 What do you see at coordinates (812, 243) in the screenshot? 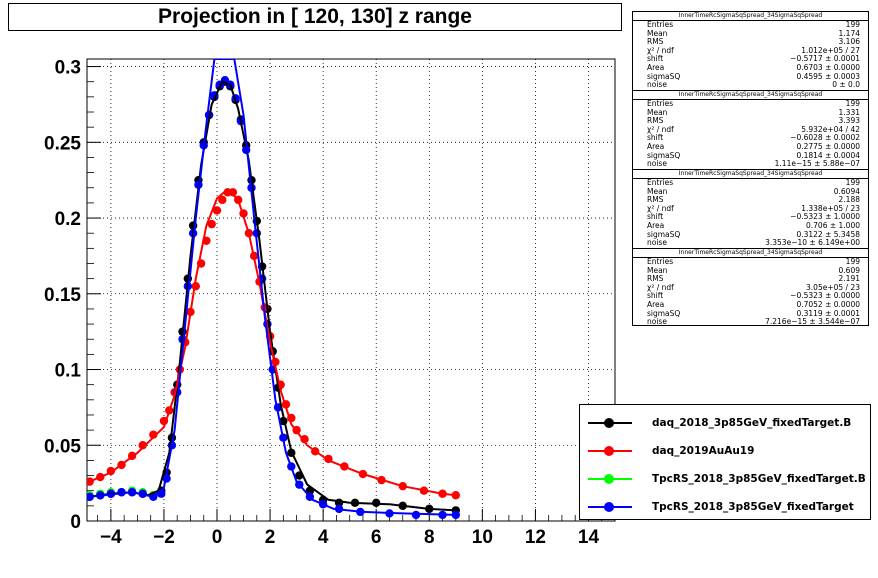
I see `stats-value: 3.353e−10 ± 6.149e+00` at bounding box center [812, 243].